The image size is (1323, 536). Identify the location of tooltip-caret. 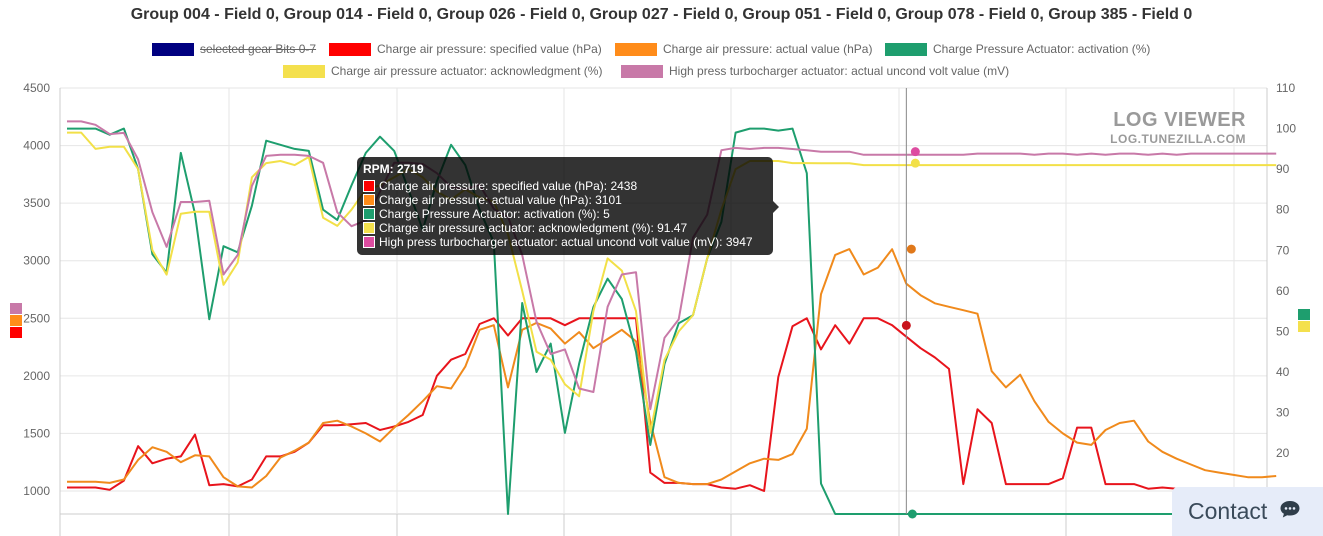
(776, 207).